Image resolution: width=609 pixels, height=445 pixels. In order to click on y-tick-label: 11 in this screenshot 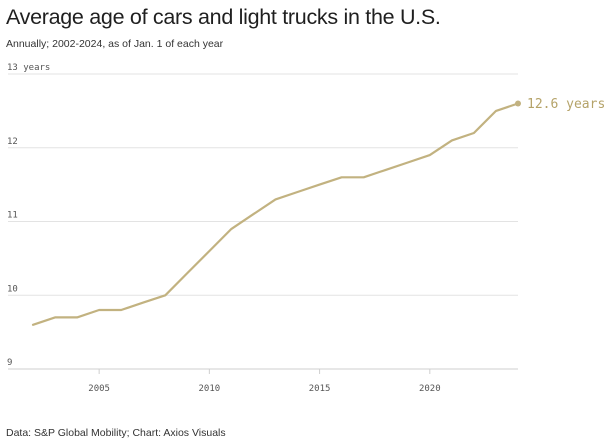, I will do `click(12, 216)`.